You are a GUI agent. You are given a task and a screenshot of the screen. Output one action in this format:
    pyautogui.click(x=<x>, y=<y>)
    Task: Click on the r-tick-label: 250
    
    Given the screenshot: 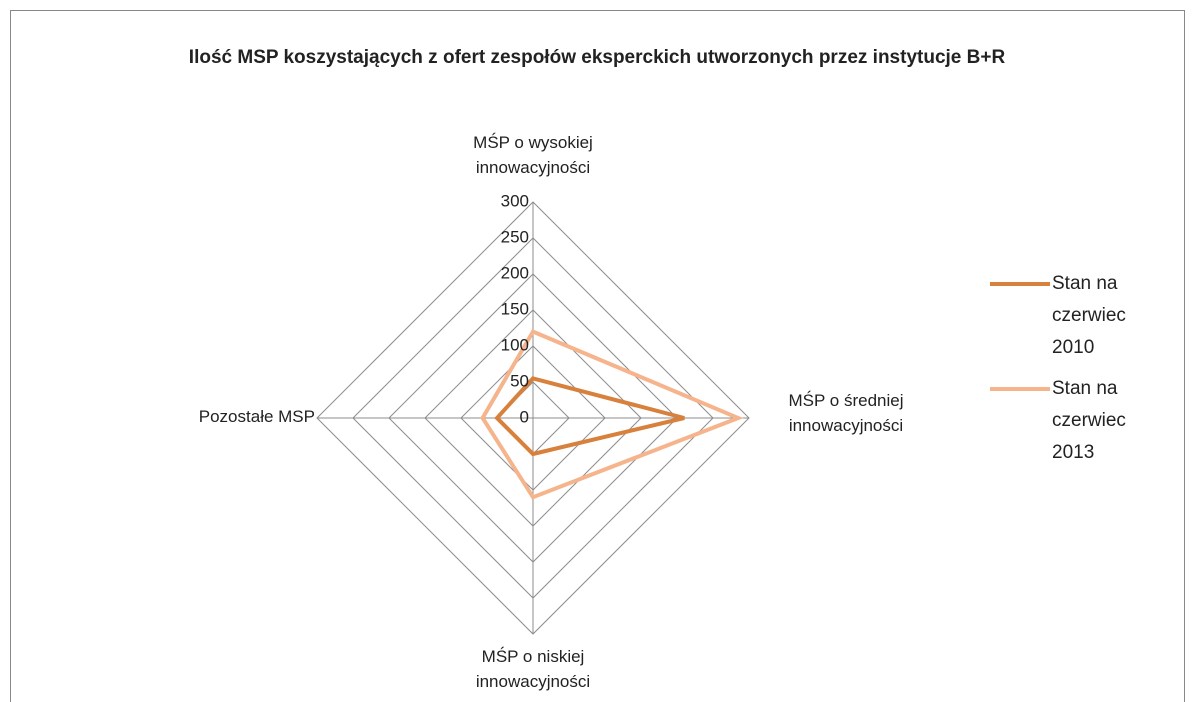 What is the action you would take?
    pyautogui.click(x=515, y=236)
    